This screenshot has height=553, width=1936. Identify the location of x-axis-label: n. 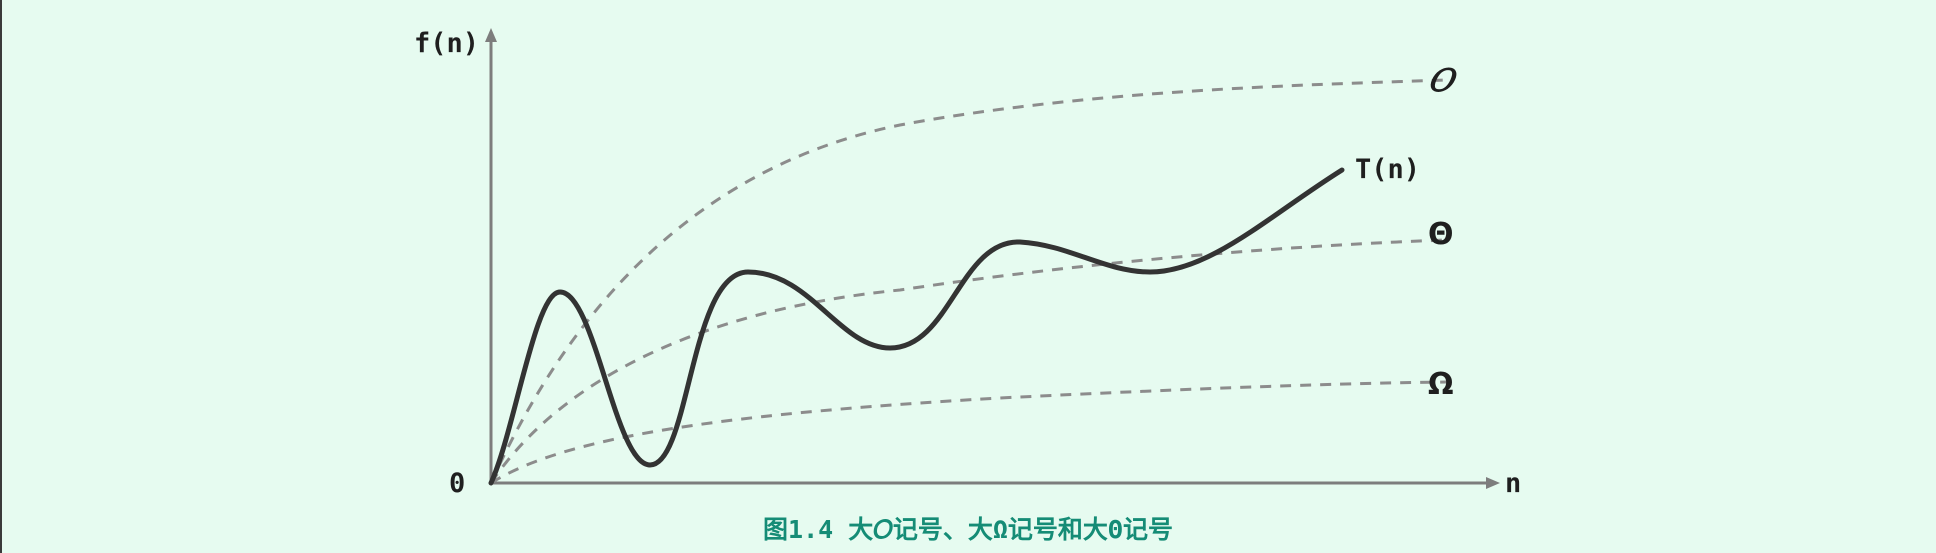
(1513, 483).